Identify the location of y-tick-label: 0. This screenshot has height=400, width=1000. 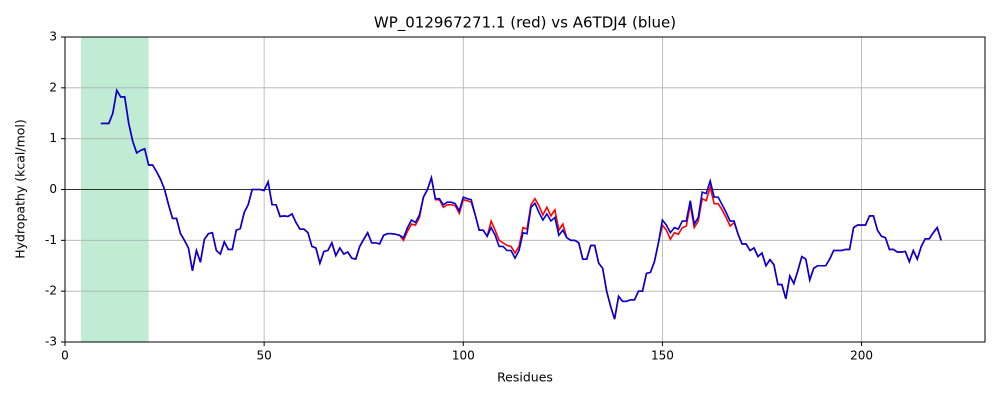
(53, 189).